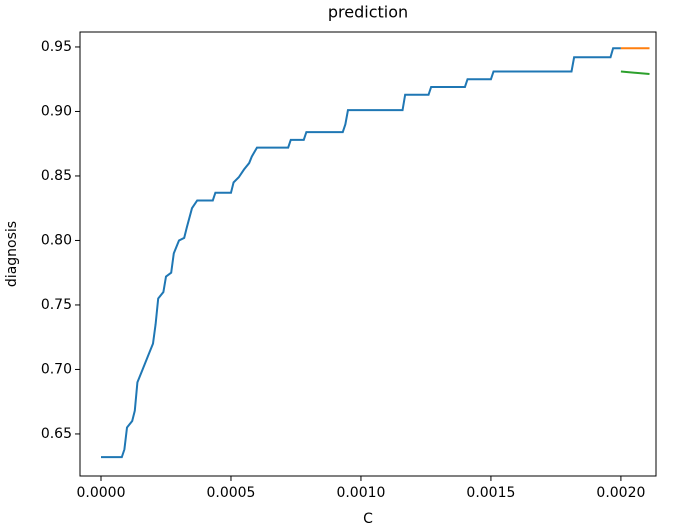 The height and width of the screenshot is (531, 685). What do you see at coordinates (230, 493) in the screenshot?
I see `x-tick-label: 0.0005` at bounding box center [230, 493].